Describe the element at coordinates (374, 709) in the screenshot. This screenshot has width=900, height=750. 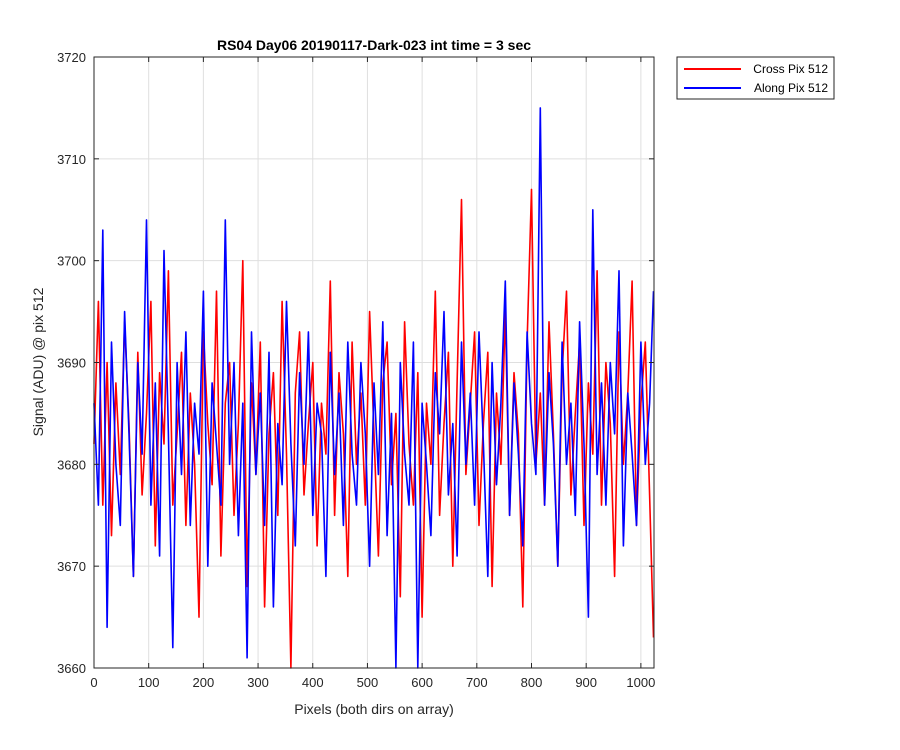
I see `x-axis-label: Pixels (both dirs on array)` at that location.